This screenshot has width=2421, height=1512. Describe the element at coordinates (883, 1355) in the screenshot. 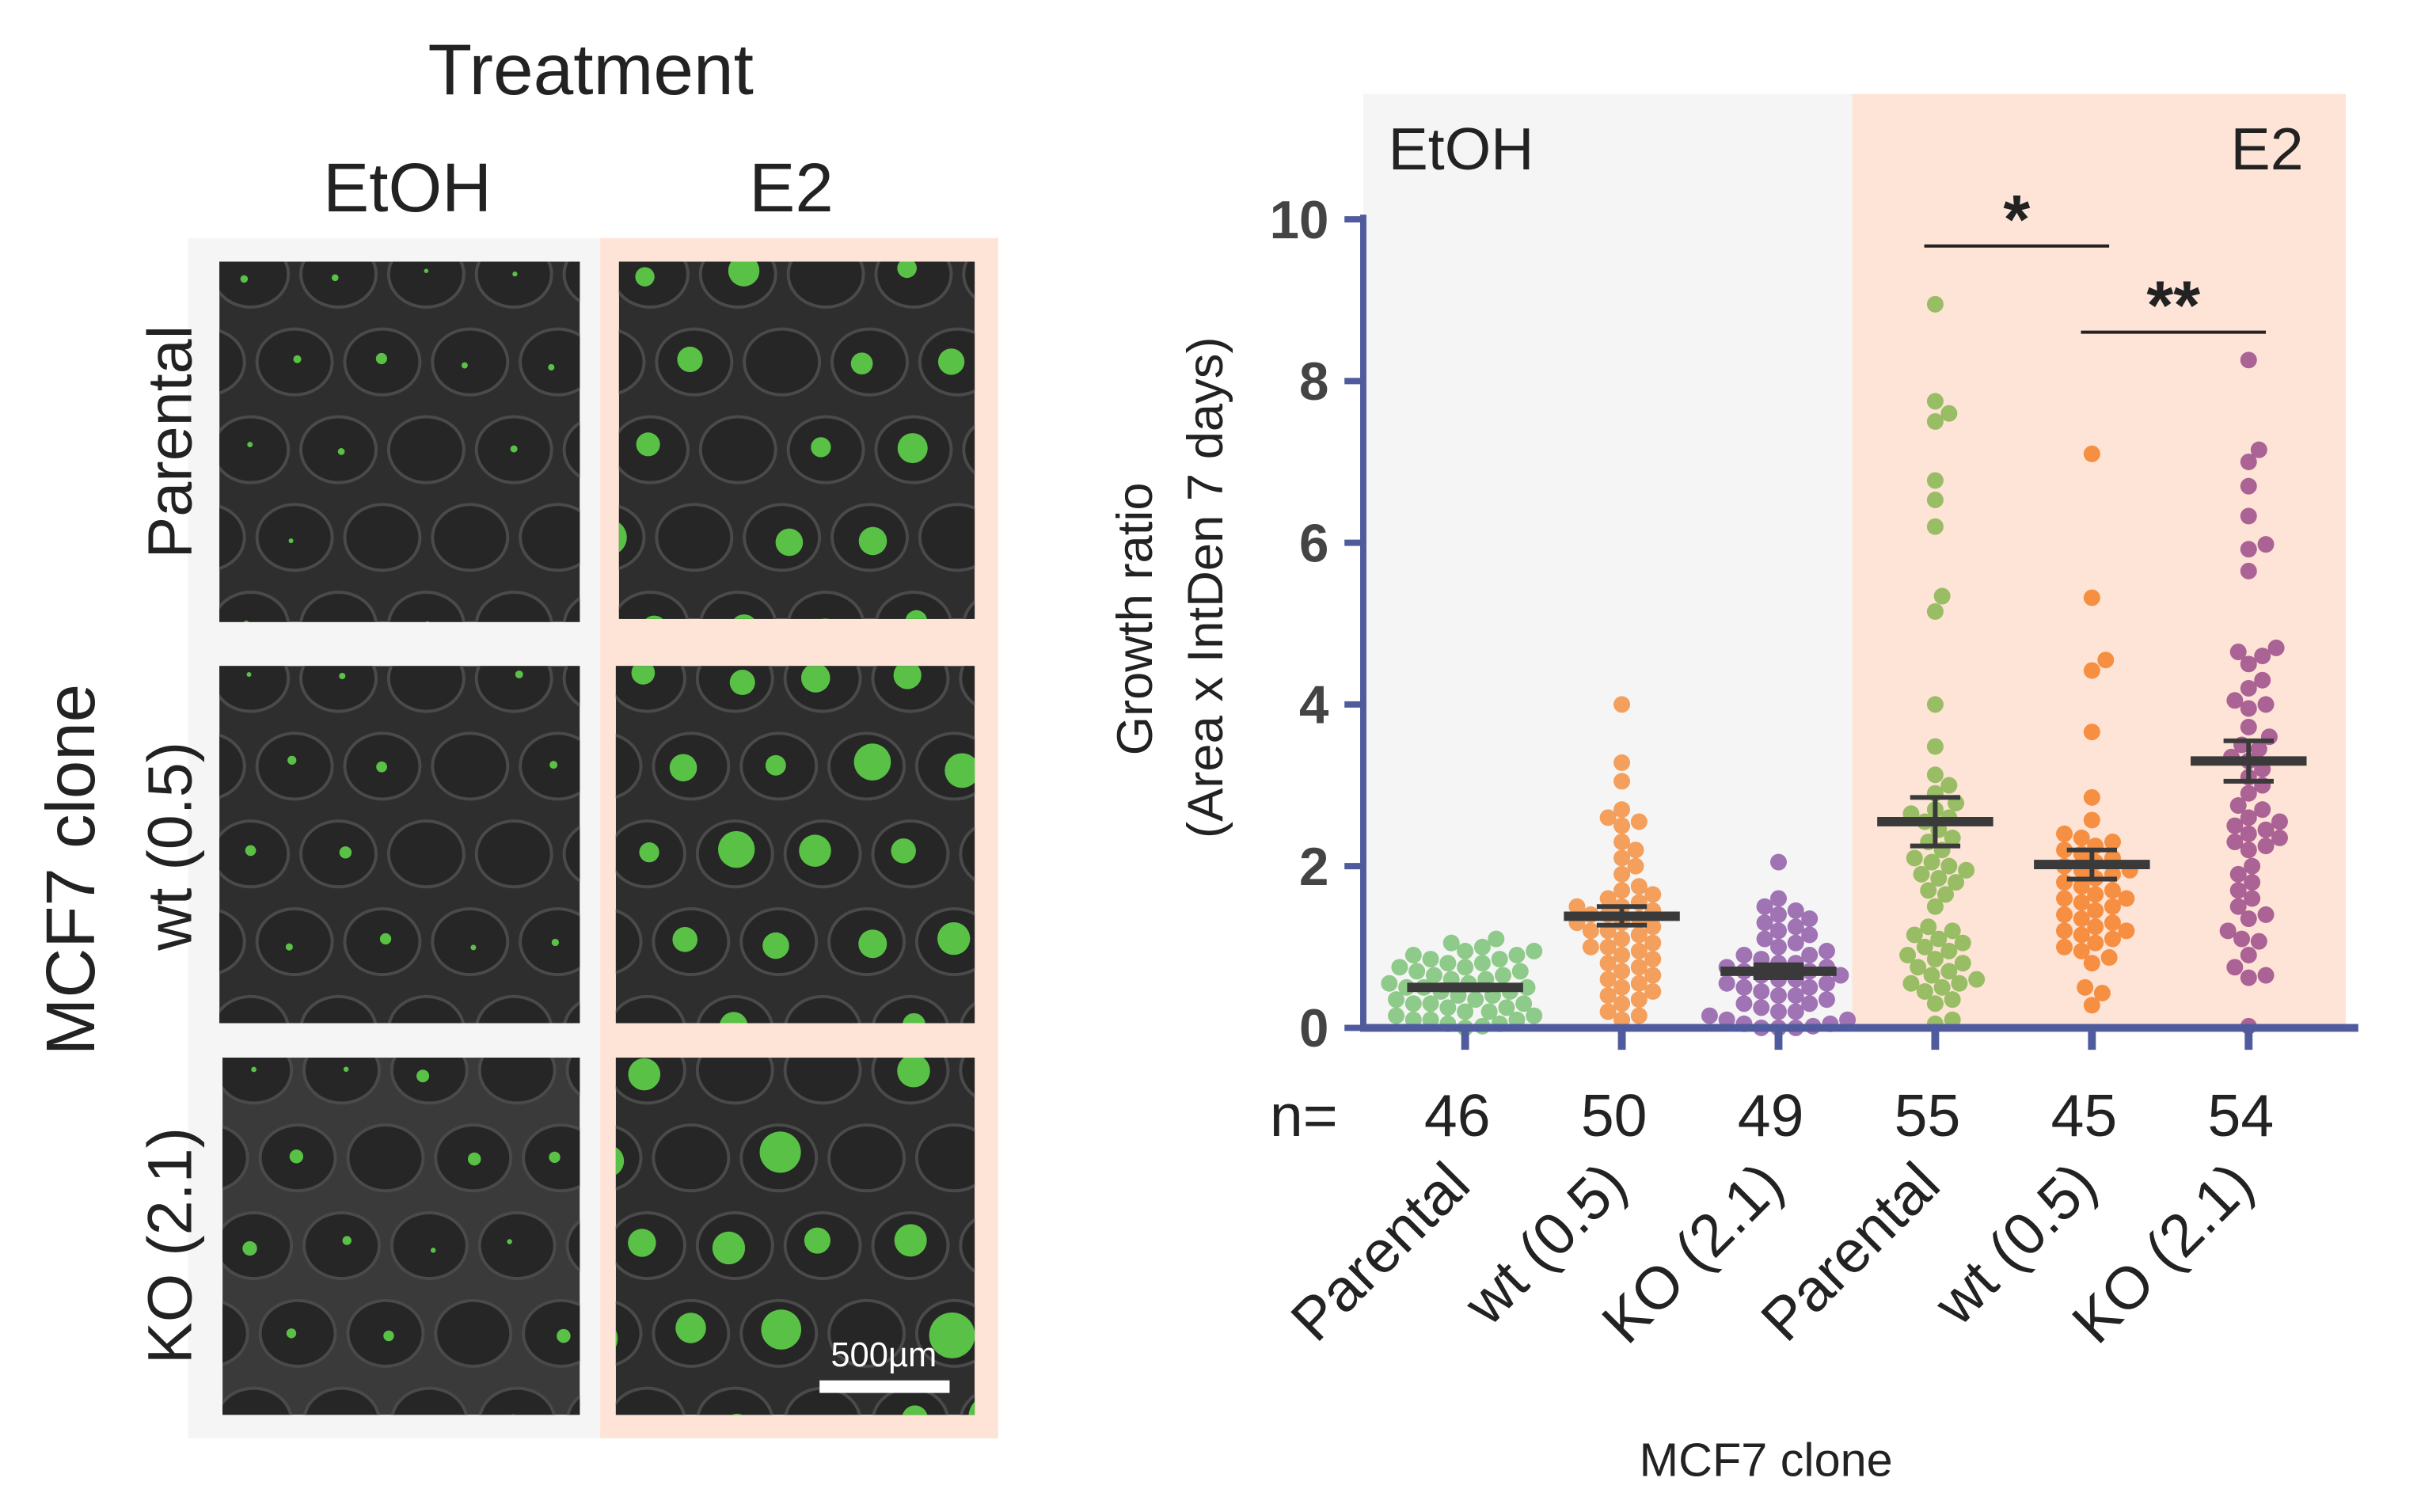

I see `scale-bar-label: 500µm` at that location.